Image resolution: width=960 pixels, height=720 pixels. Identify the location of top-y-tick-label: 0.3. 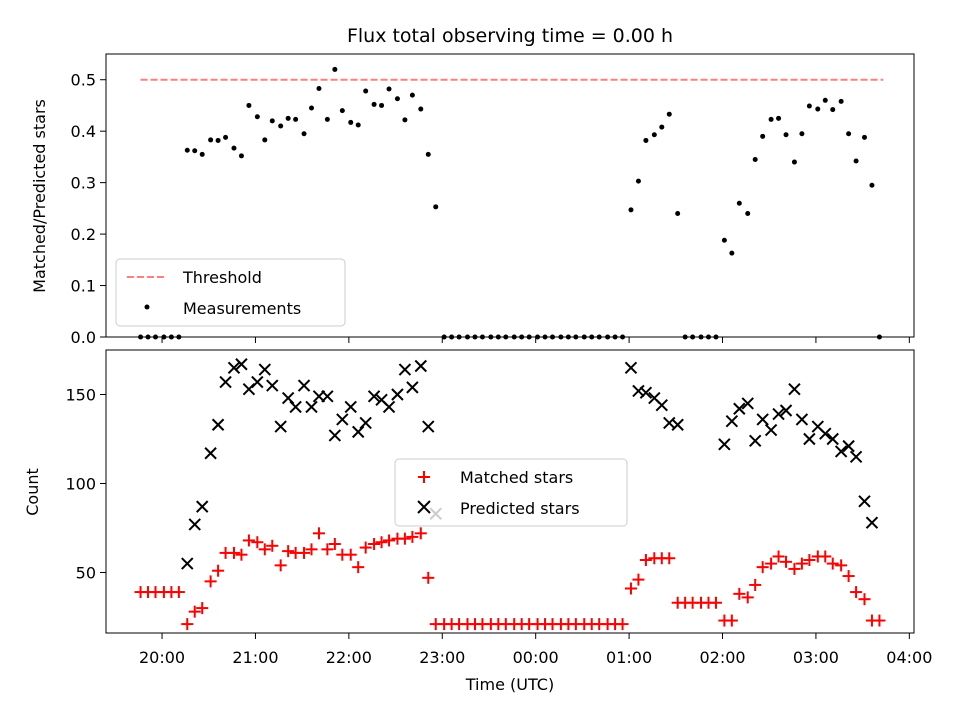
(83, 183).